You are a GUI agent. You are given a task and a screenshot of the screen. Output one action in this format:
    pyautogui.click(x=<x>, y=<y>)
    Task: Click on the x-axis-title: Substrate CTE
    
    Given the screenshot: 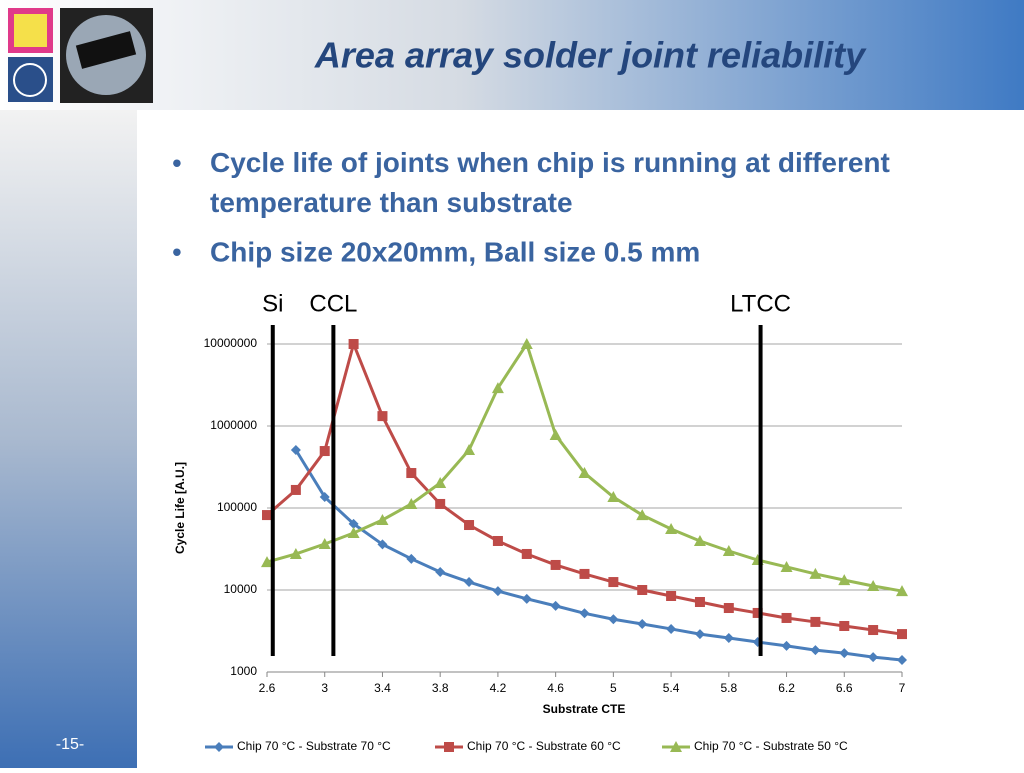 What is the action you would take?
    pyautogui.click(x=584, y=709)
    